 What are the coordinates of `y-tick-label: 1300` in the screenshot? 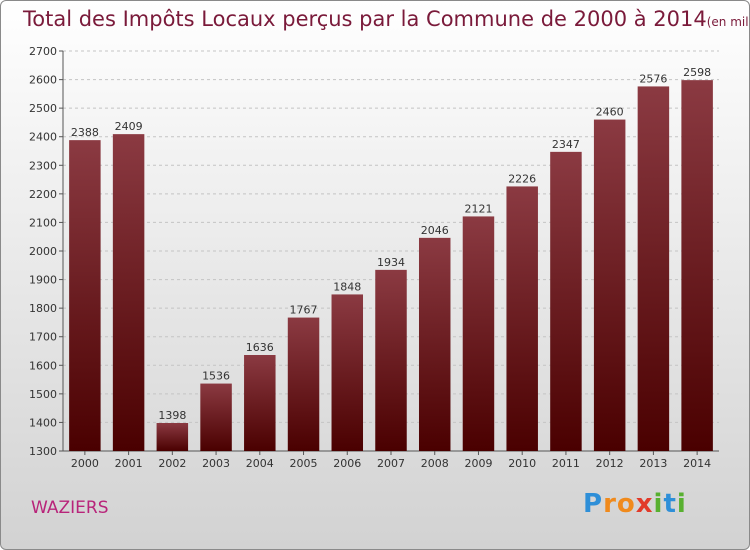 It's located at (43, 451).